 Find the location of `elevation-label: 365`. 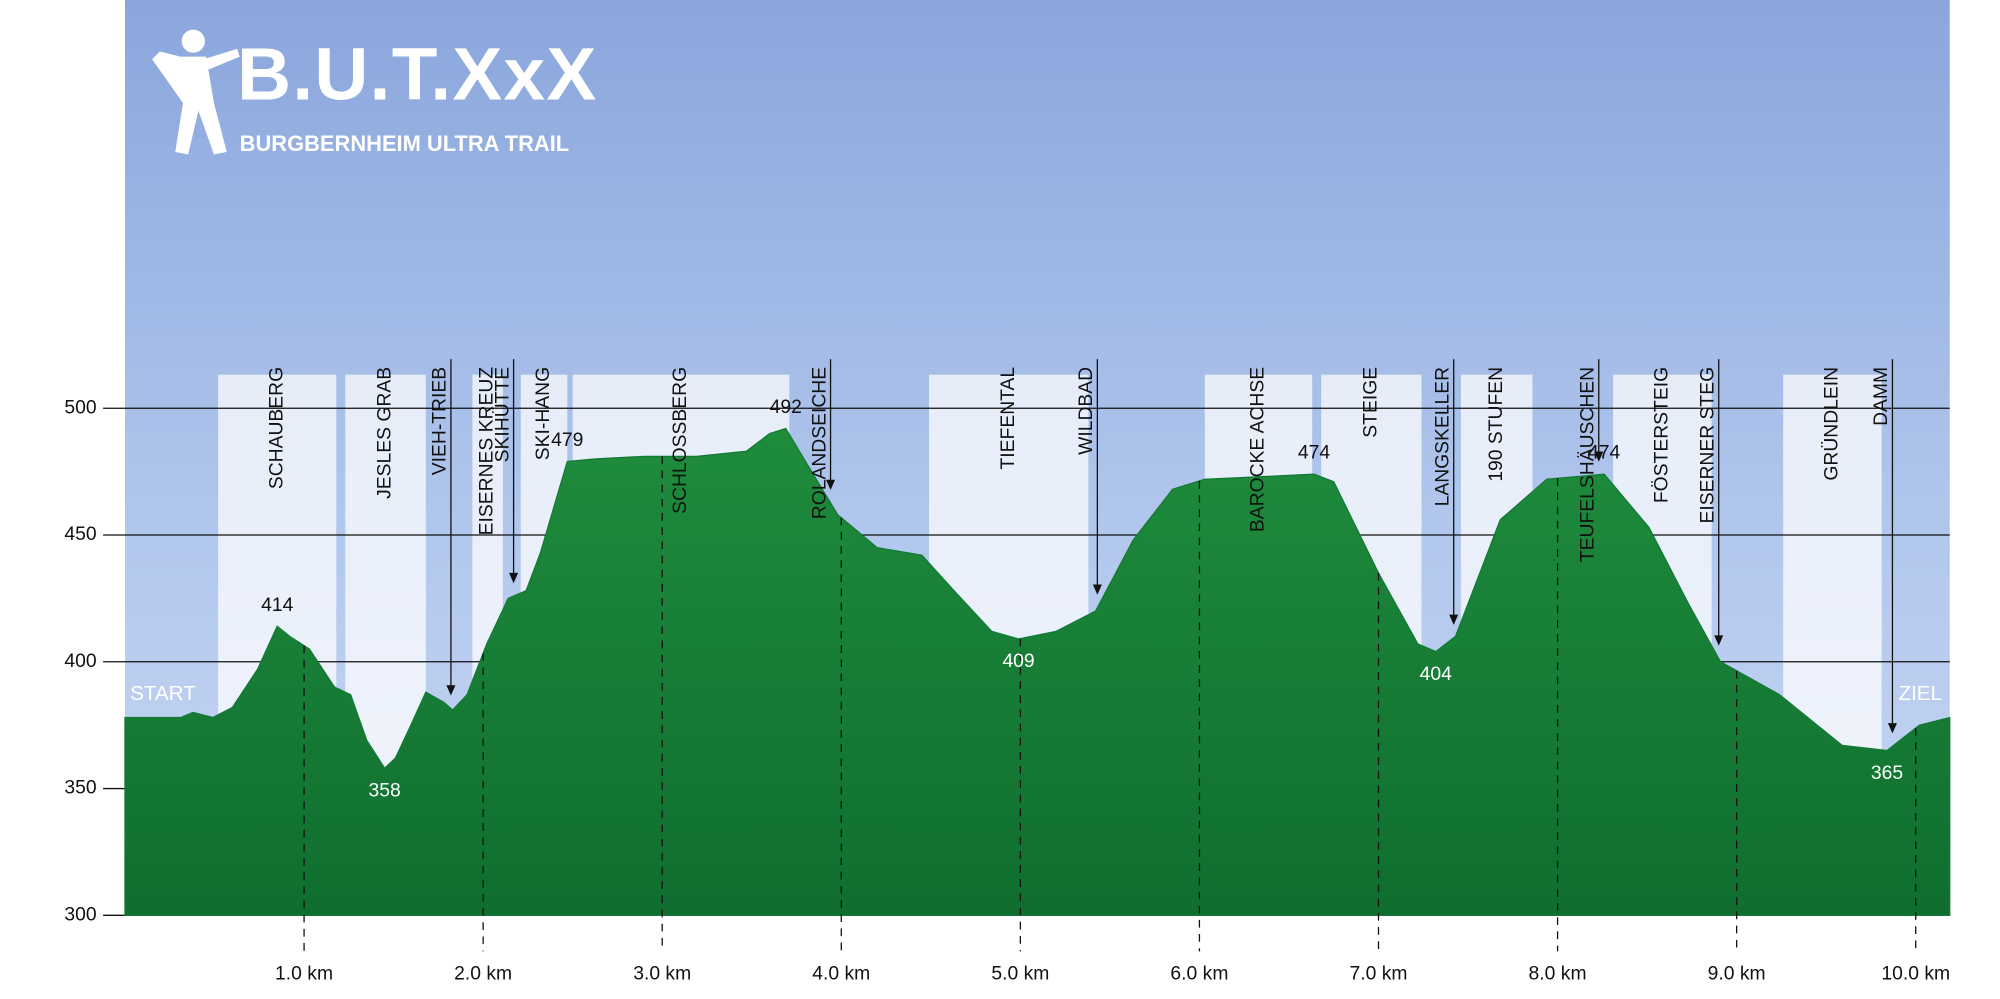

elevation-label: 365 is located at coordinates (1887, 773).